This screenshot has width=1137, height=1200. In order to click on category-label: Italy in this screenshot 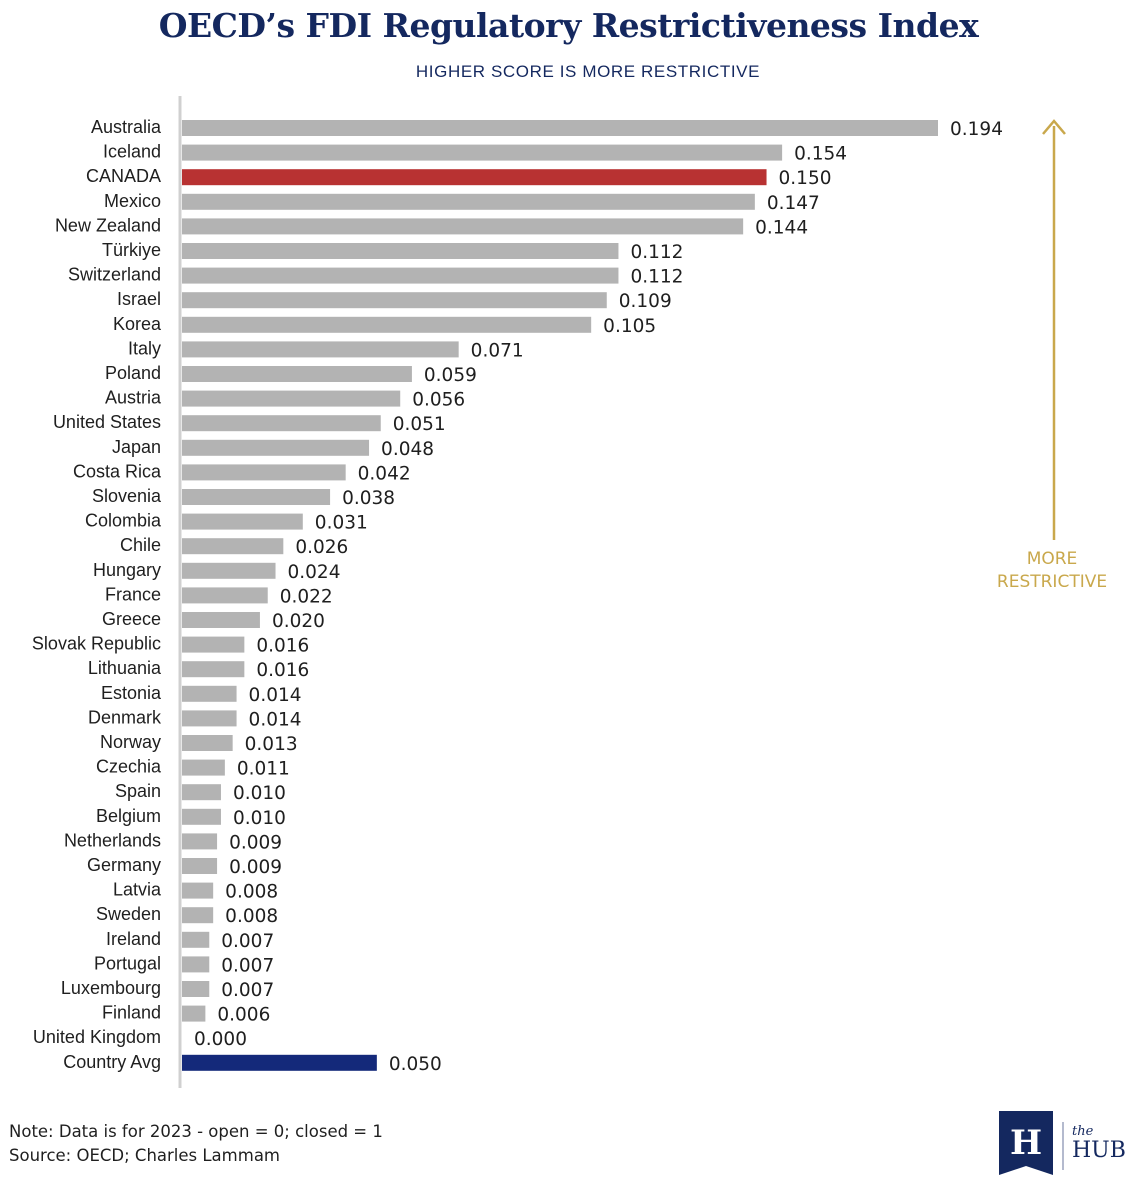, I will do `click(144, 348)`.